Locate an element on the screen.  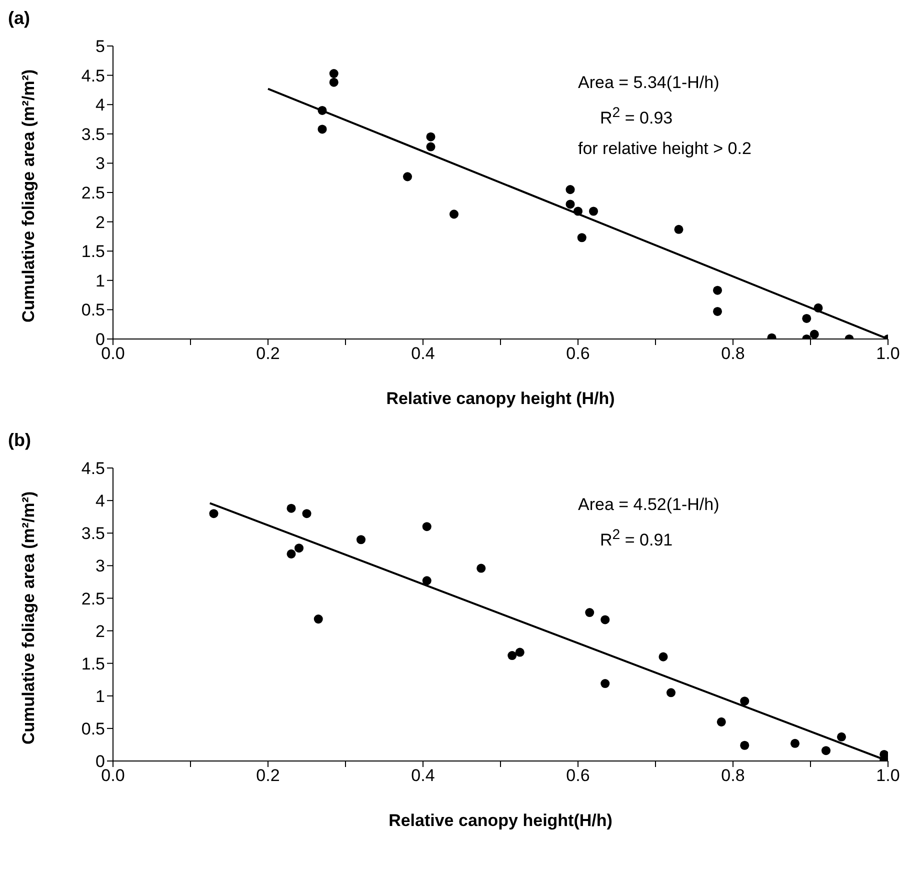
x-axis-title: Relative canopy height(H/h) is located at coordinates (500, 820).